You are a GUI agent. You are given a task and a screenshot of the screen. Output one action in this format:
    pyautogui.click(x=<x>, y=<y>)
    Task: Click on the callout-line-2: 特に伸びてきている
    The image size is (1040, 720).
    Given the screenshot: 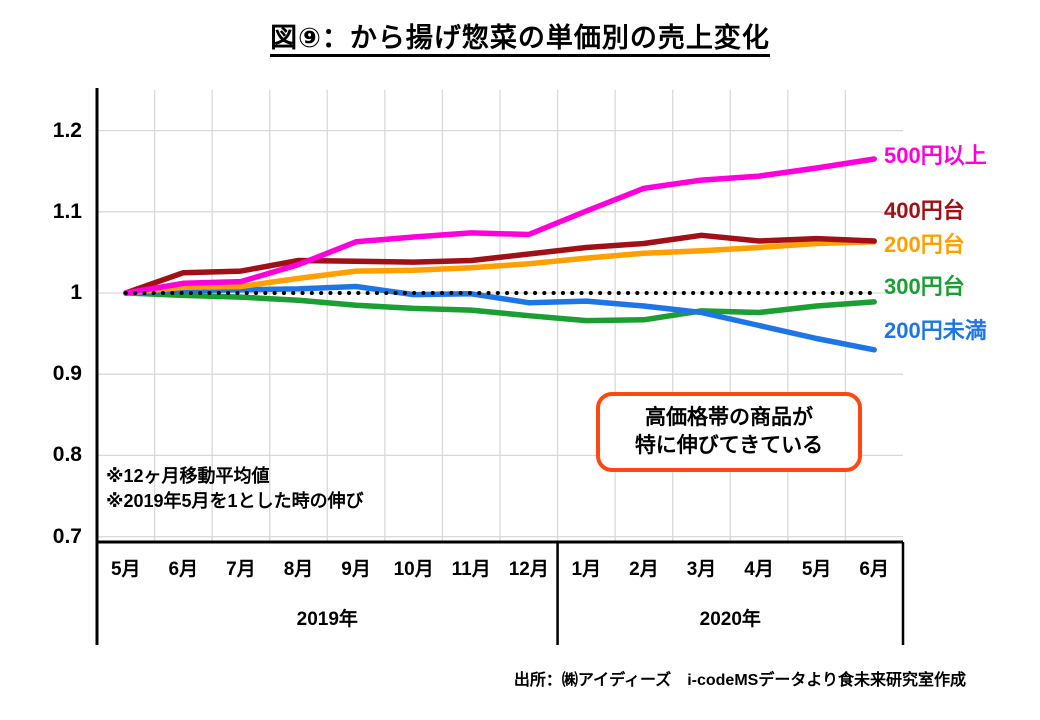 What is the action you would take?
    pyautogui.click(x=729, y=445)
    